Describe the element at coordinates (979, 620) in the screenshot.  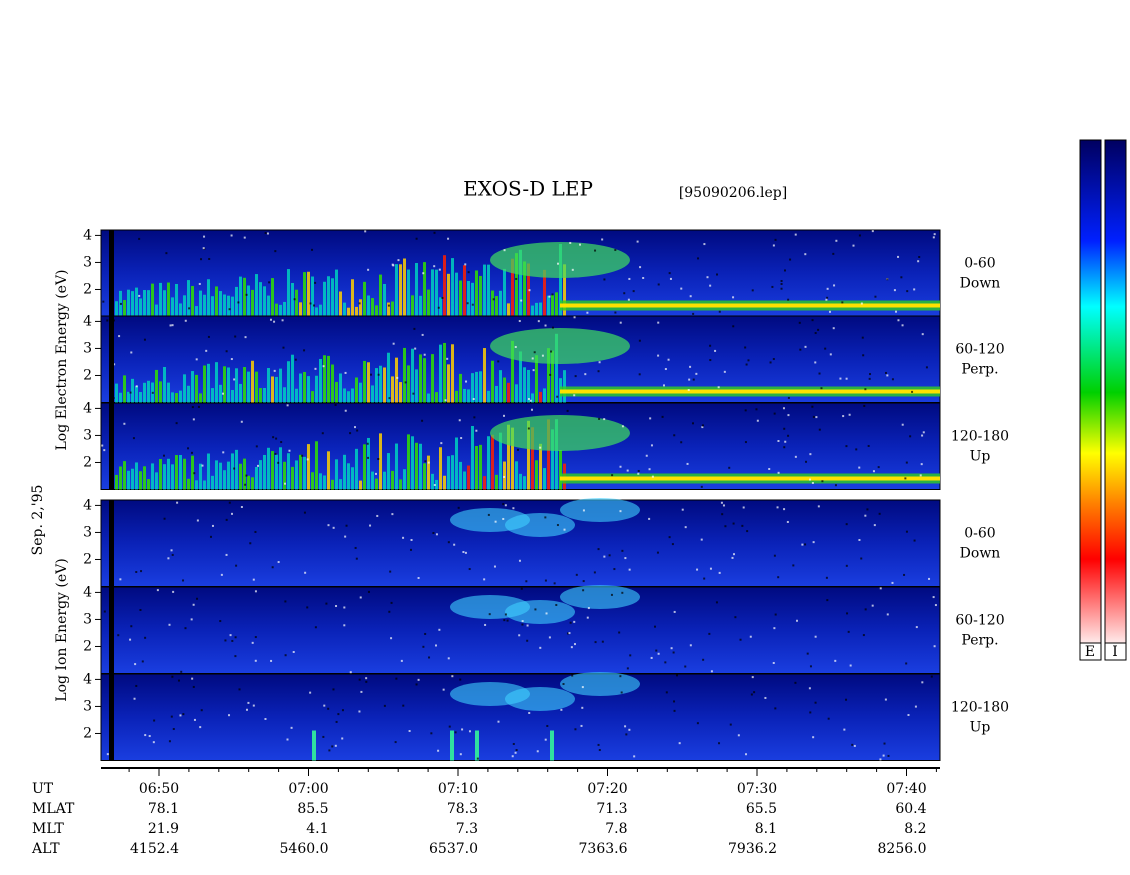
I see `pitch-label: 60-120` at that location.